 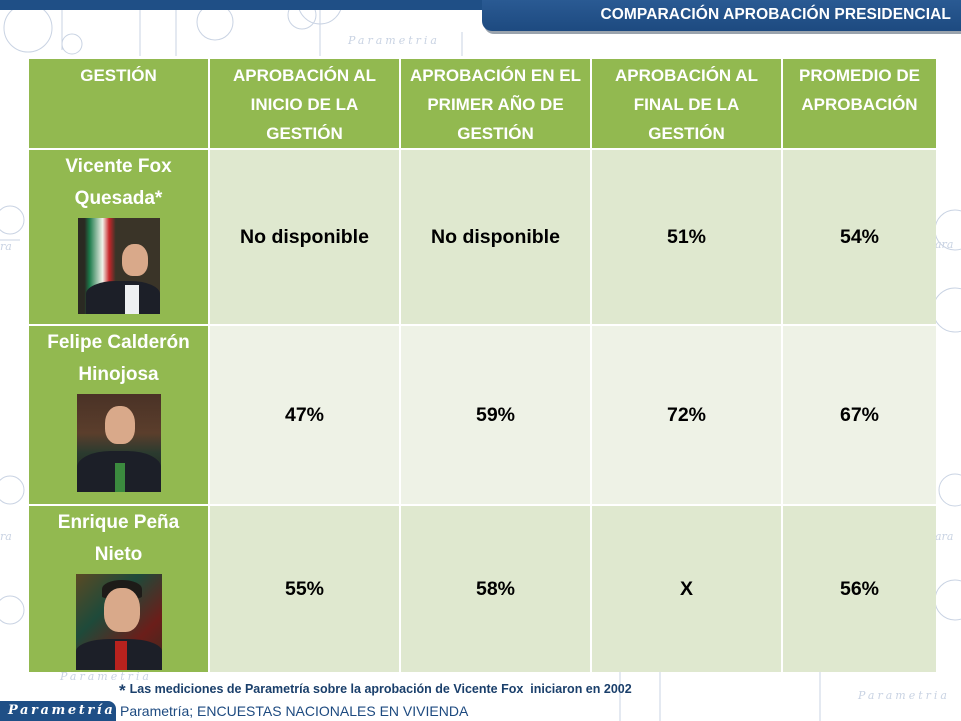 What do you see at coordinates (304, 237) in the screenshot?
I see `cell-inicio: No disponible` at bounding box center [304, 237].